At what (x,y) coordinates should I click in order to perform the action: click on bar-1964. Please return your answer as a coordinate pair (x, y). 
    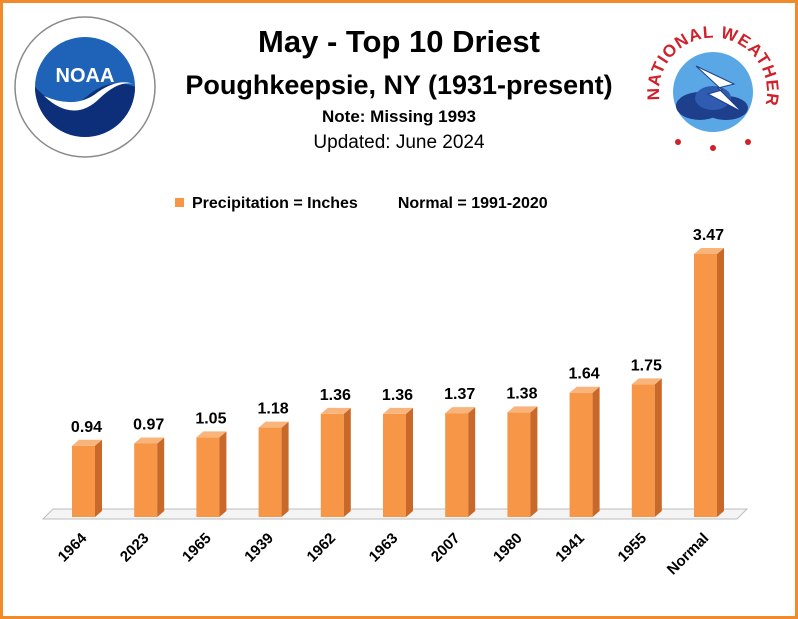
    Looking at the image, I should click on (83, 481).